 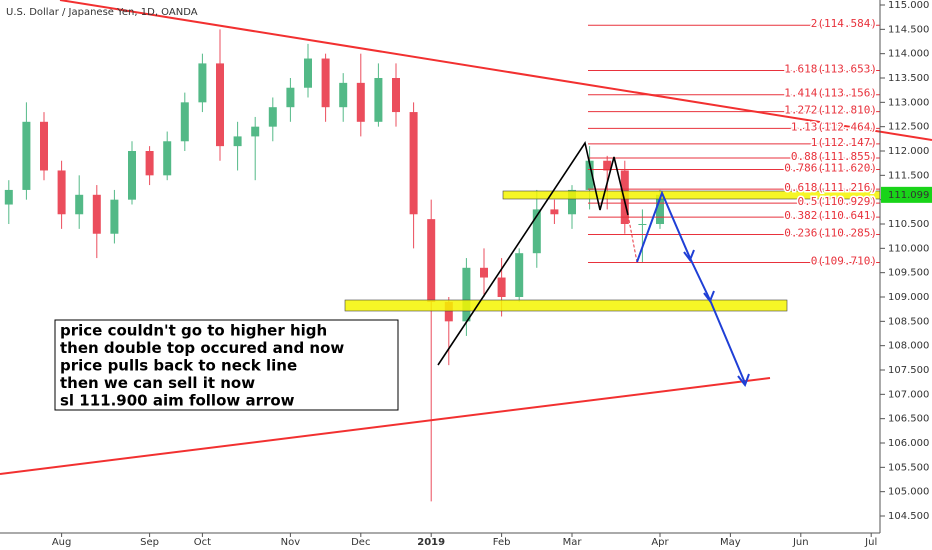 I want to click on zone, so click(x=566, y=305).